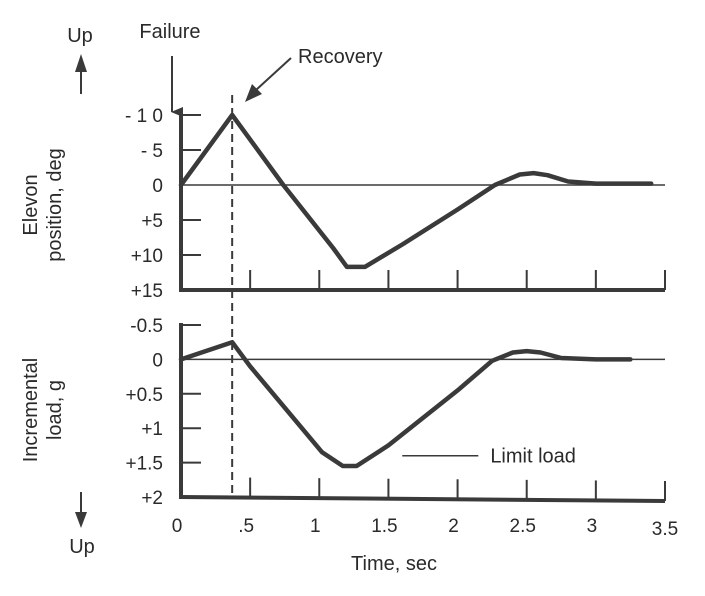 This screenshot has height=596, width=705. I want to click on recovery-label: Recovery, so click(340, 57).